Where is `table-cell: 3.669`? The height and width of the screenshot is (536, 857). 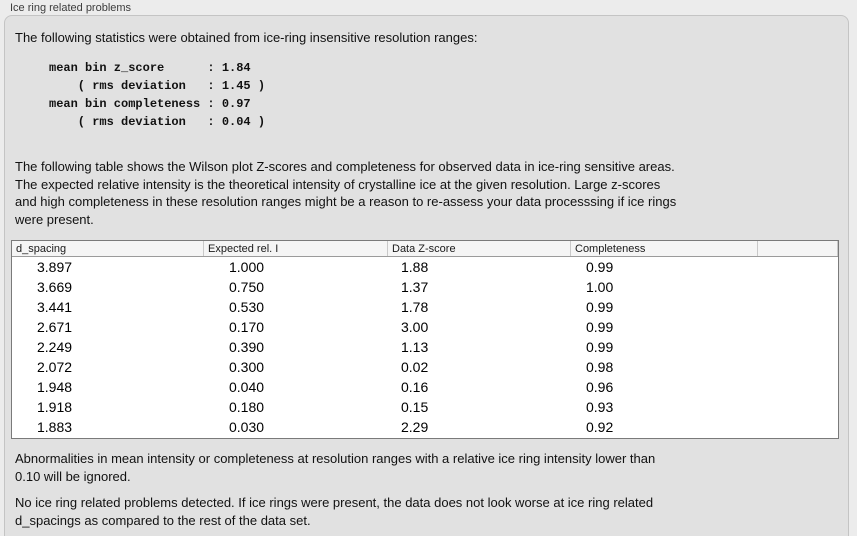
table-cell: 3.669 is located at coordinates (55, 287).